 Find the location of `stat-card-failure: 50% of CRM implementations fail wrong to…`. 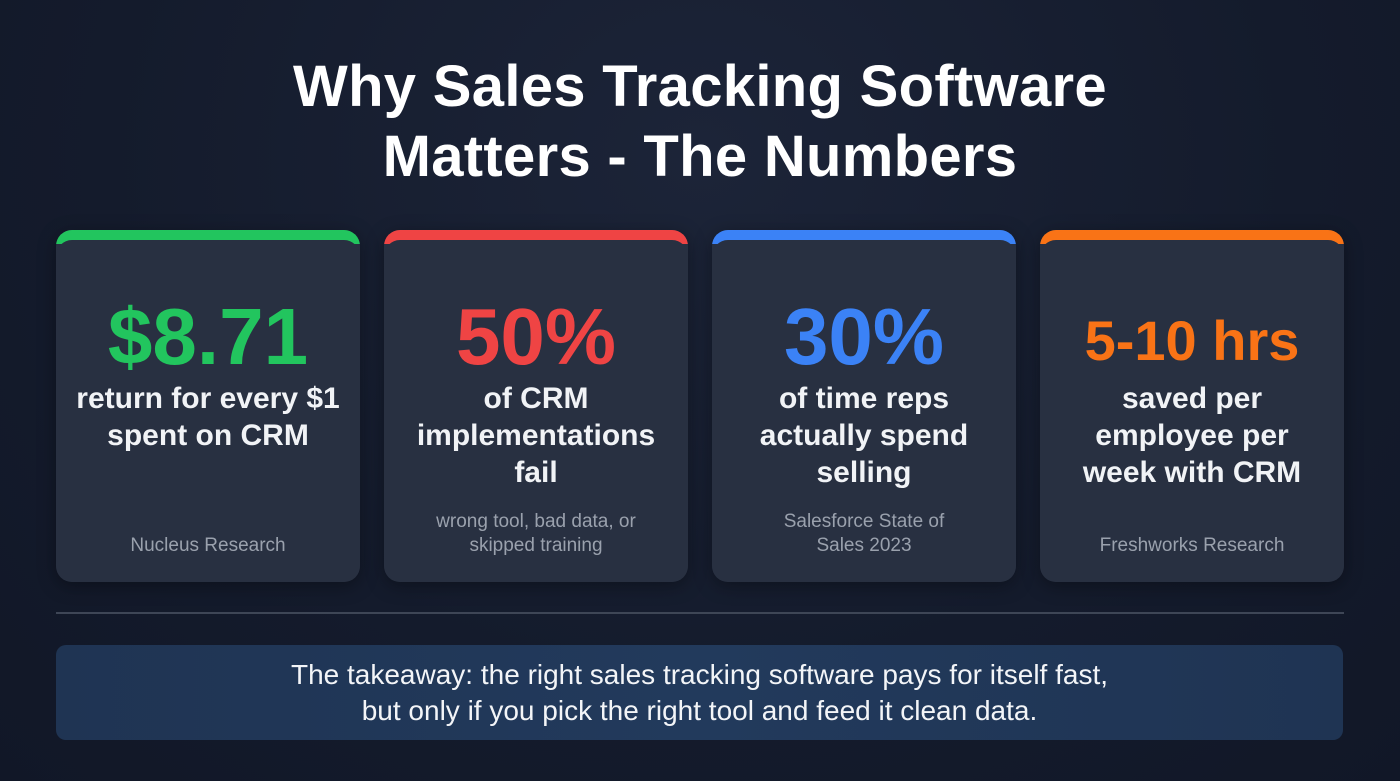

stat-card-failure: 50% of CRM implementations fail wrong to… is located at coordinates (536, 406).